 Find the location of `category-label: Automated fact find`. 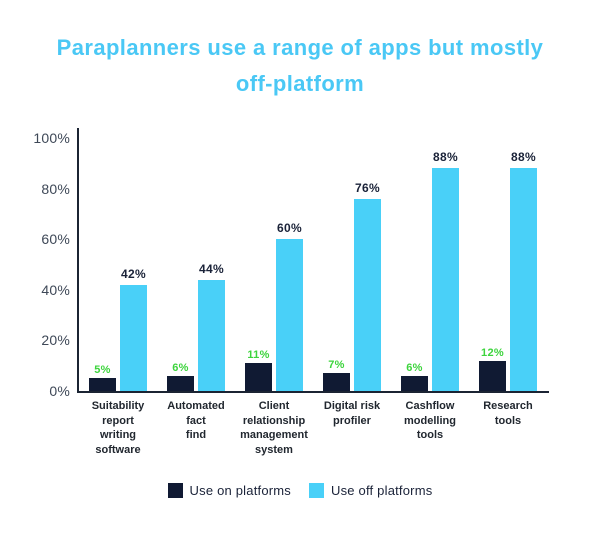

category-label: Automated fact find is located at coordinates (196, 420).